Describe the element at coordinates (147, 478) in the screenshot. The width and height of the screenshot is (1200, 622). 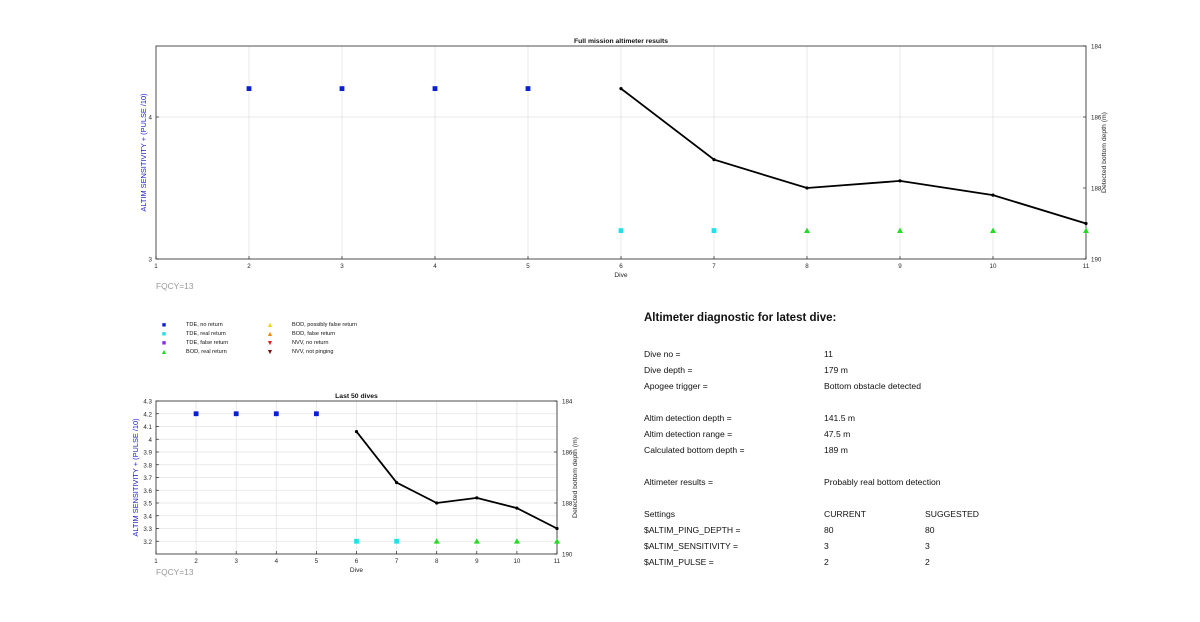
I see `y-tick-label: 3.7` at that location.